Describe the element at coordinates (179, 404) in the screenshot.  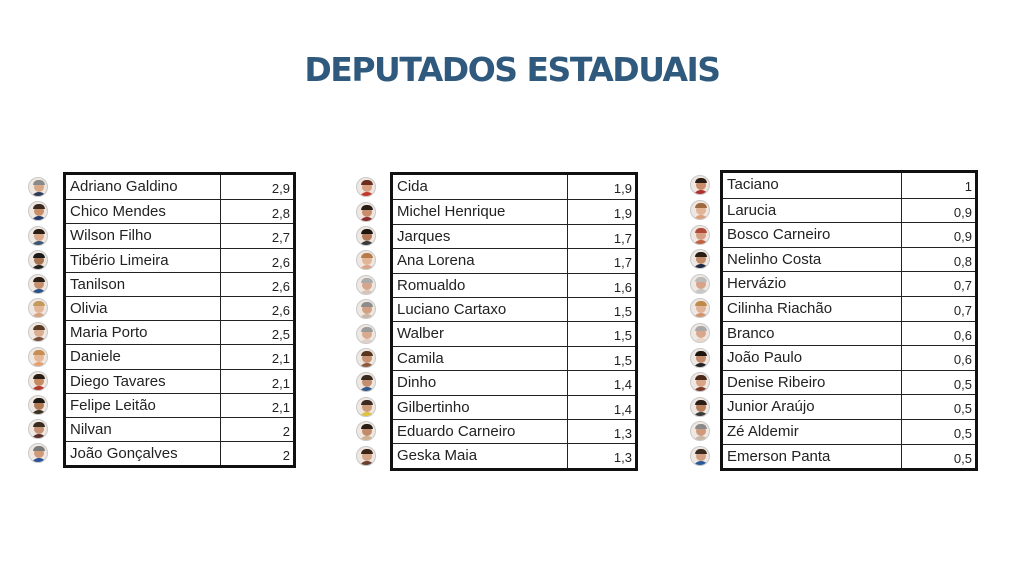
I see `table-row: Felipe Leitão 2,1` at that location.